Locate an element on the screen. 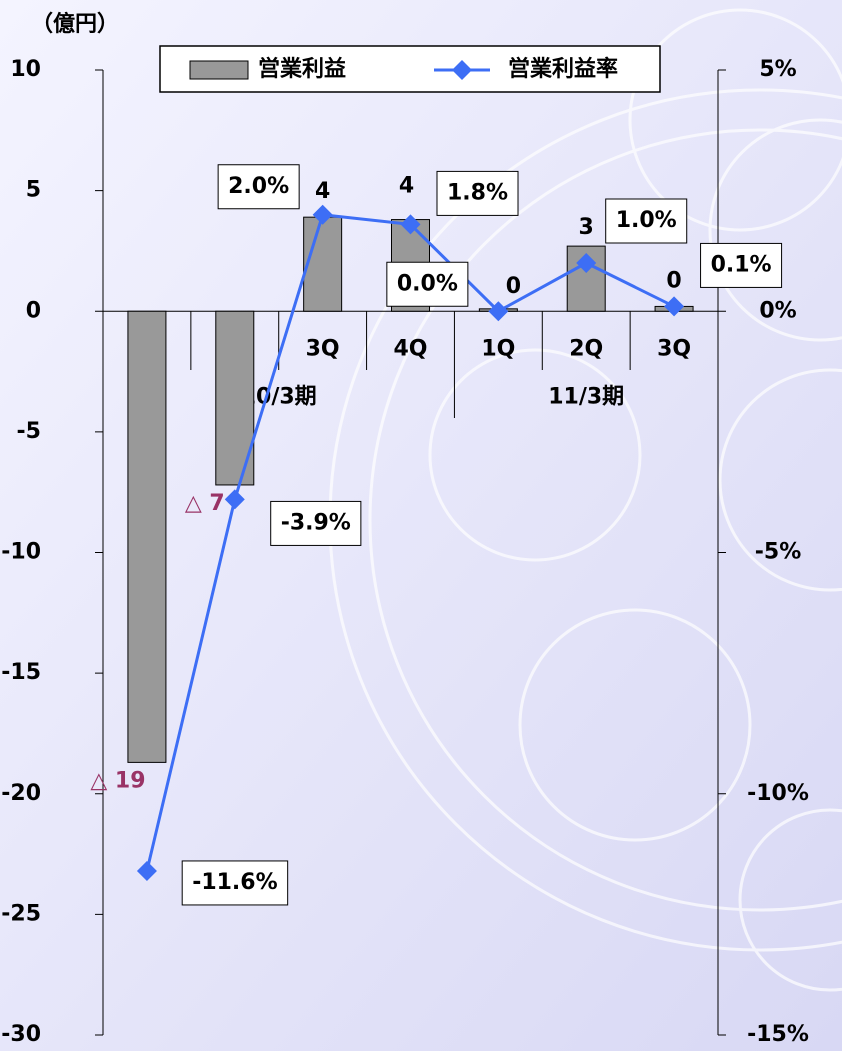 The image size is (842, 1051). legend-label: 営業利益率 is located at coordinates (563, 69).